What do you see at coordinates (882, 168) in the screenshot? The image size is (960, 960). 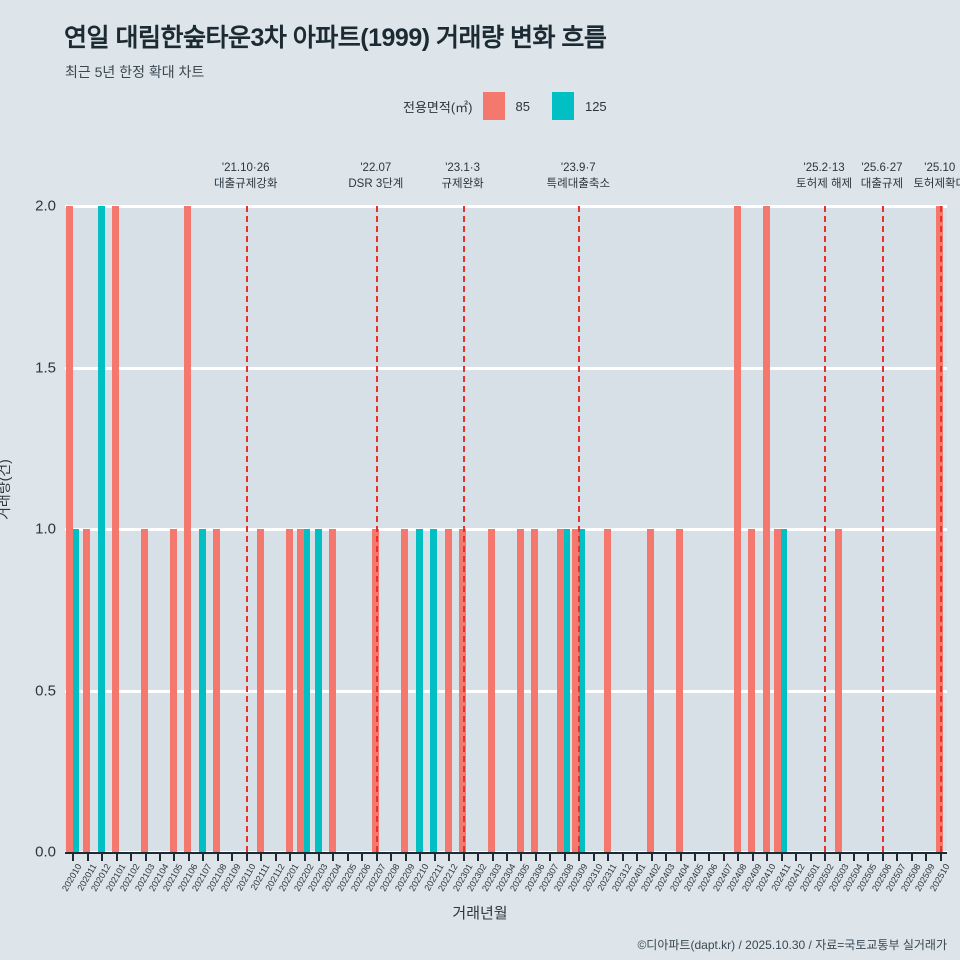 I see `annotation-date: '25.6·27` at bounding box center [882, 168].